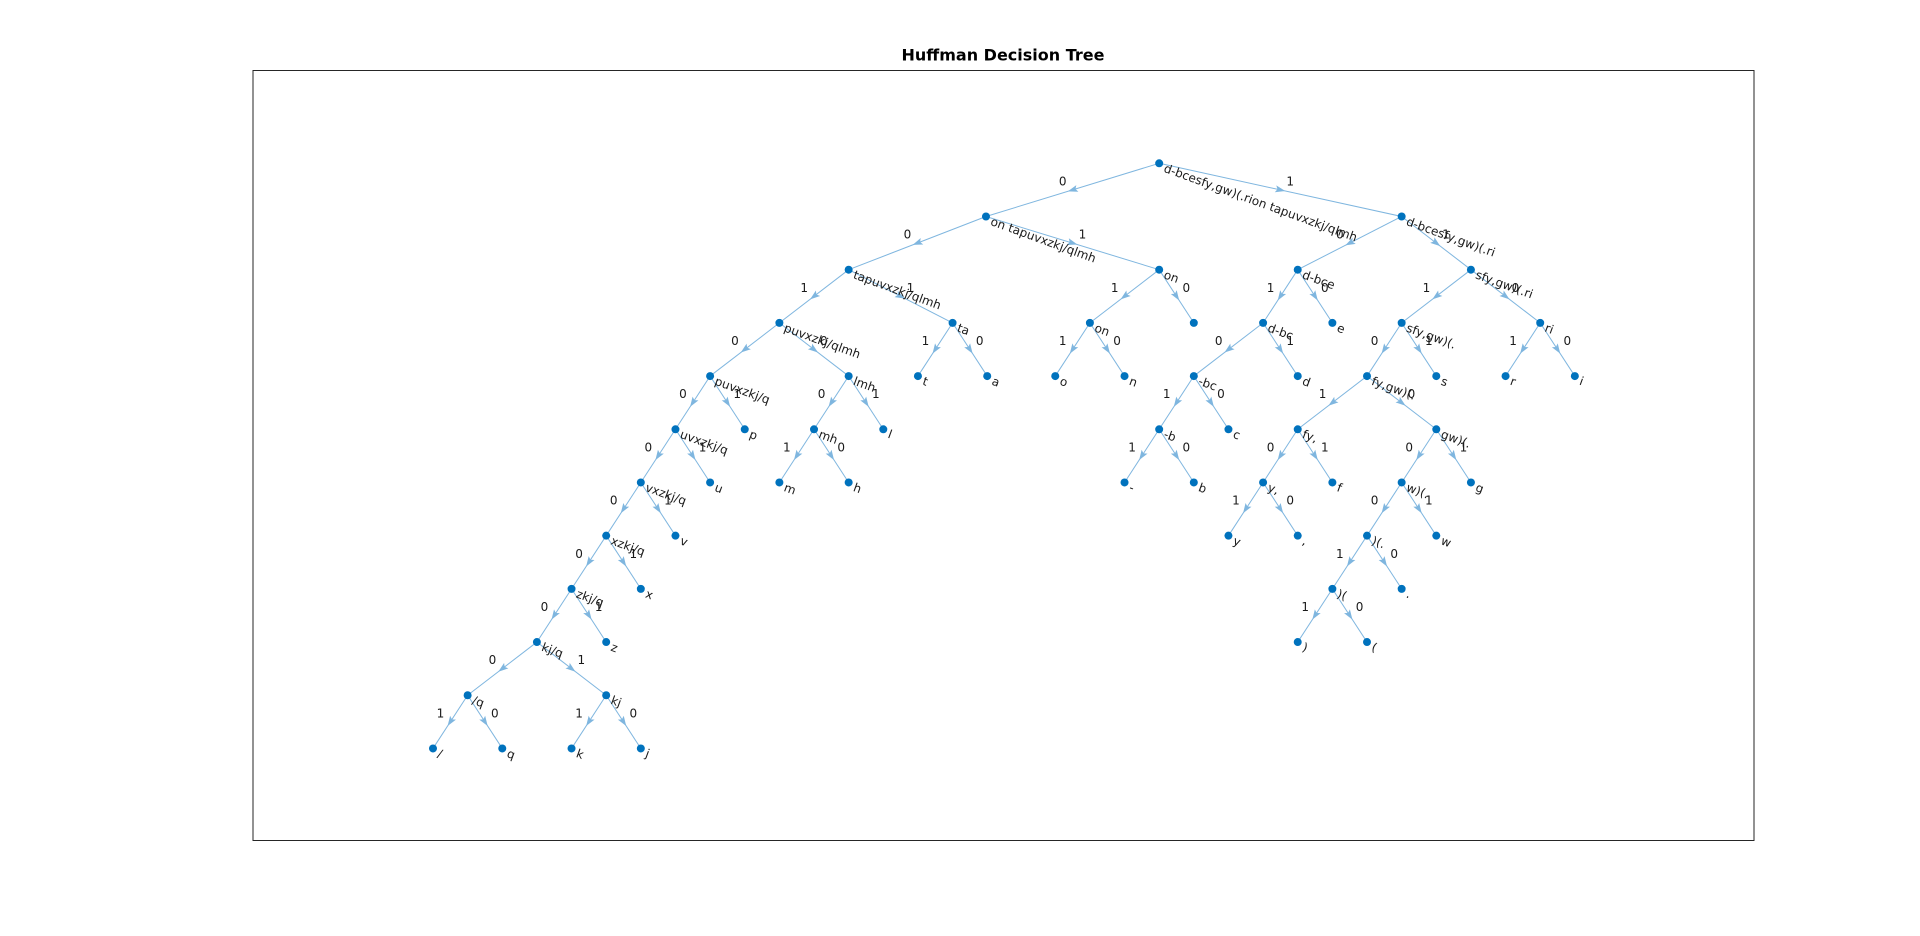 The image size is (1920, 936). What do you see at coordinates (1170, 435) in the screenshot?
I see `node-label: -b` at bounding box center [1170, 435].